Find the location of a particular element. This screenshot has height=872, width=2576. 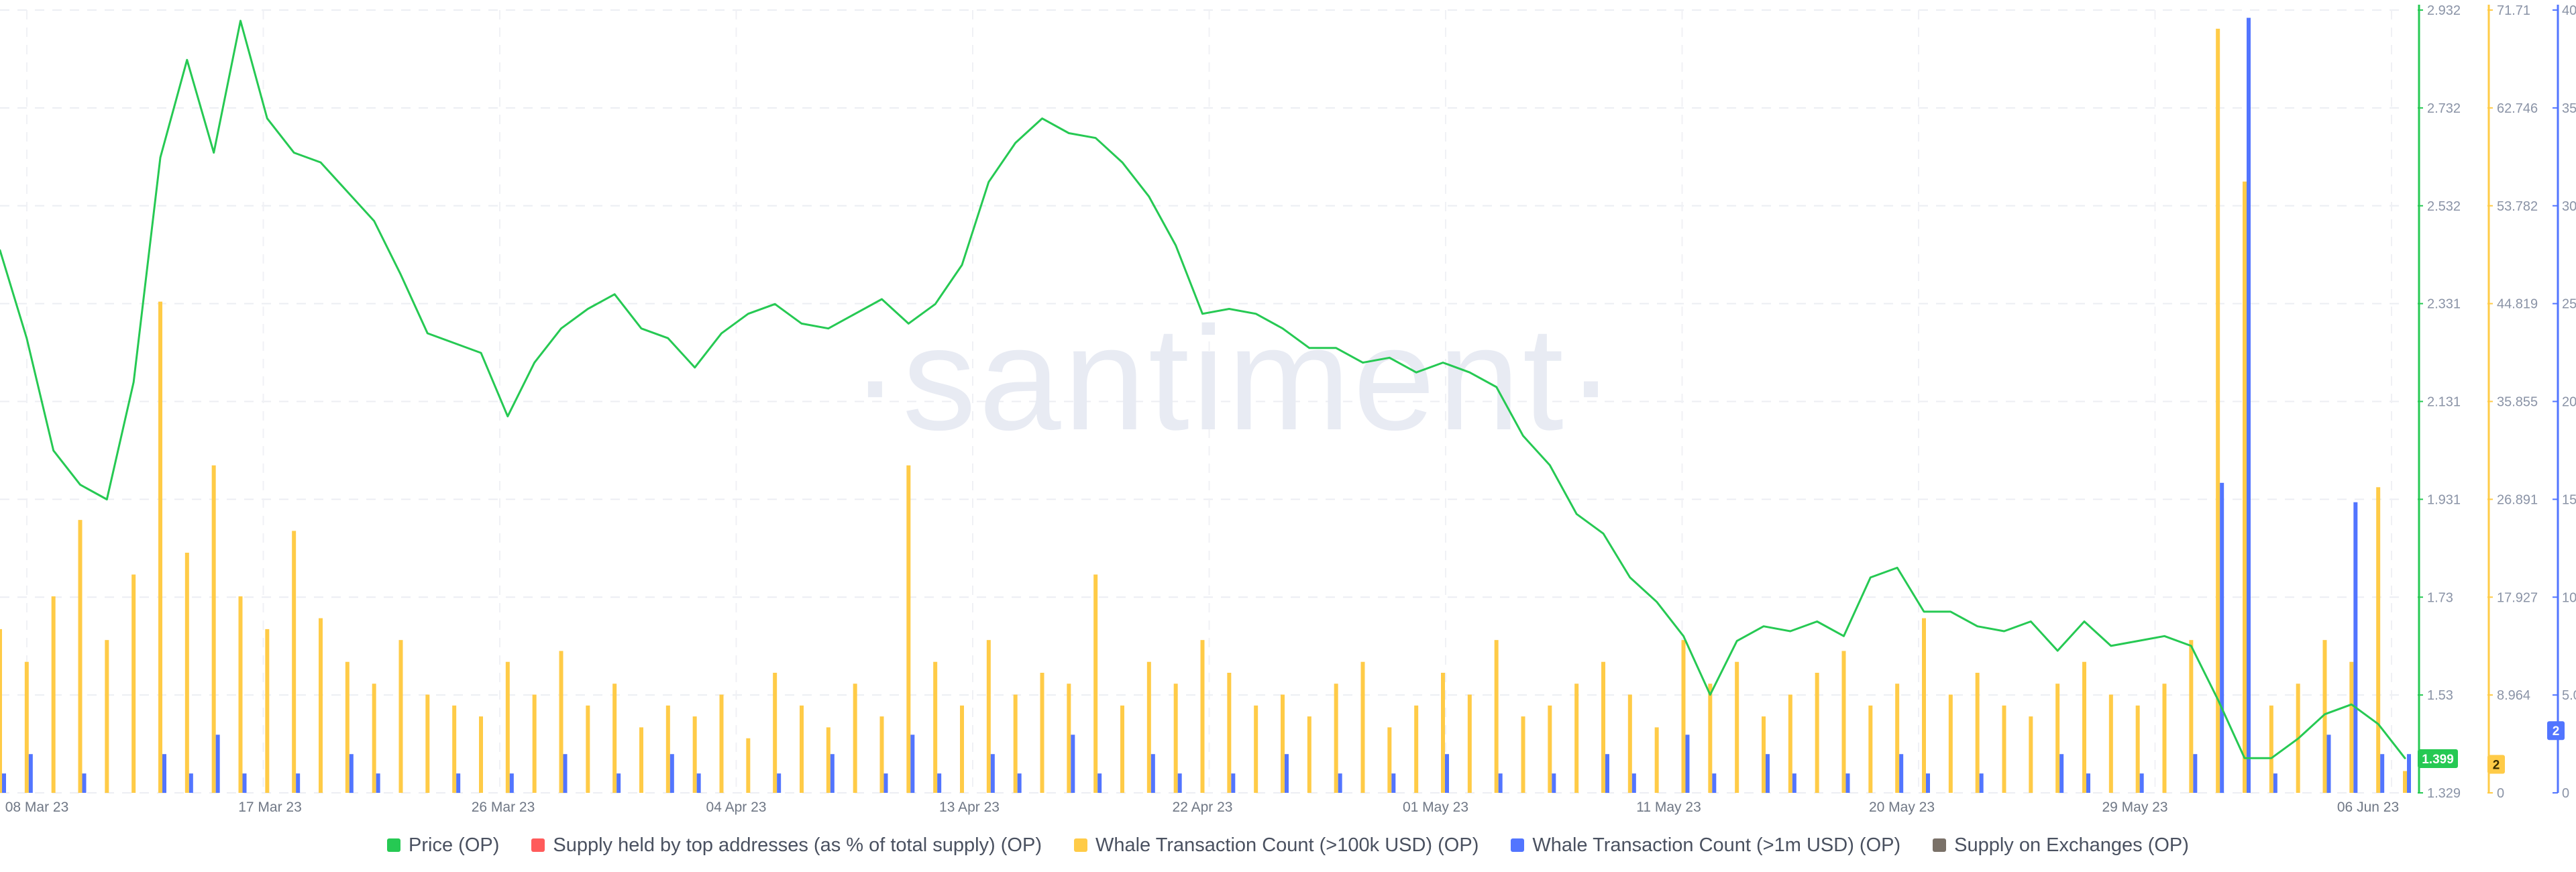

whale-1m-axis-tick-label: 30.3 is located at coordinates (2569, 206).